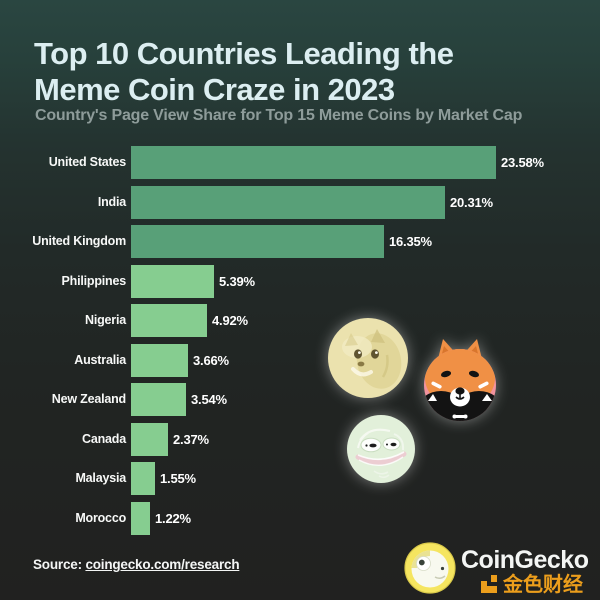 This screenshot has height=600, width=600. Describe the element at coordinates (100, 359) in the screenshot. I see `country-label: Australia` at that location.